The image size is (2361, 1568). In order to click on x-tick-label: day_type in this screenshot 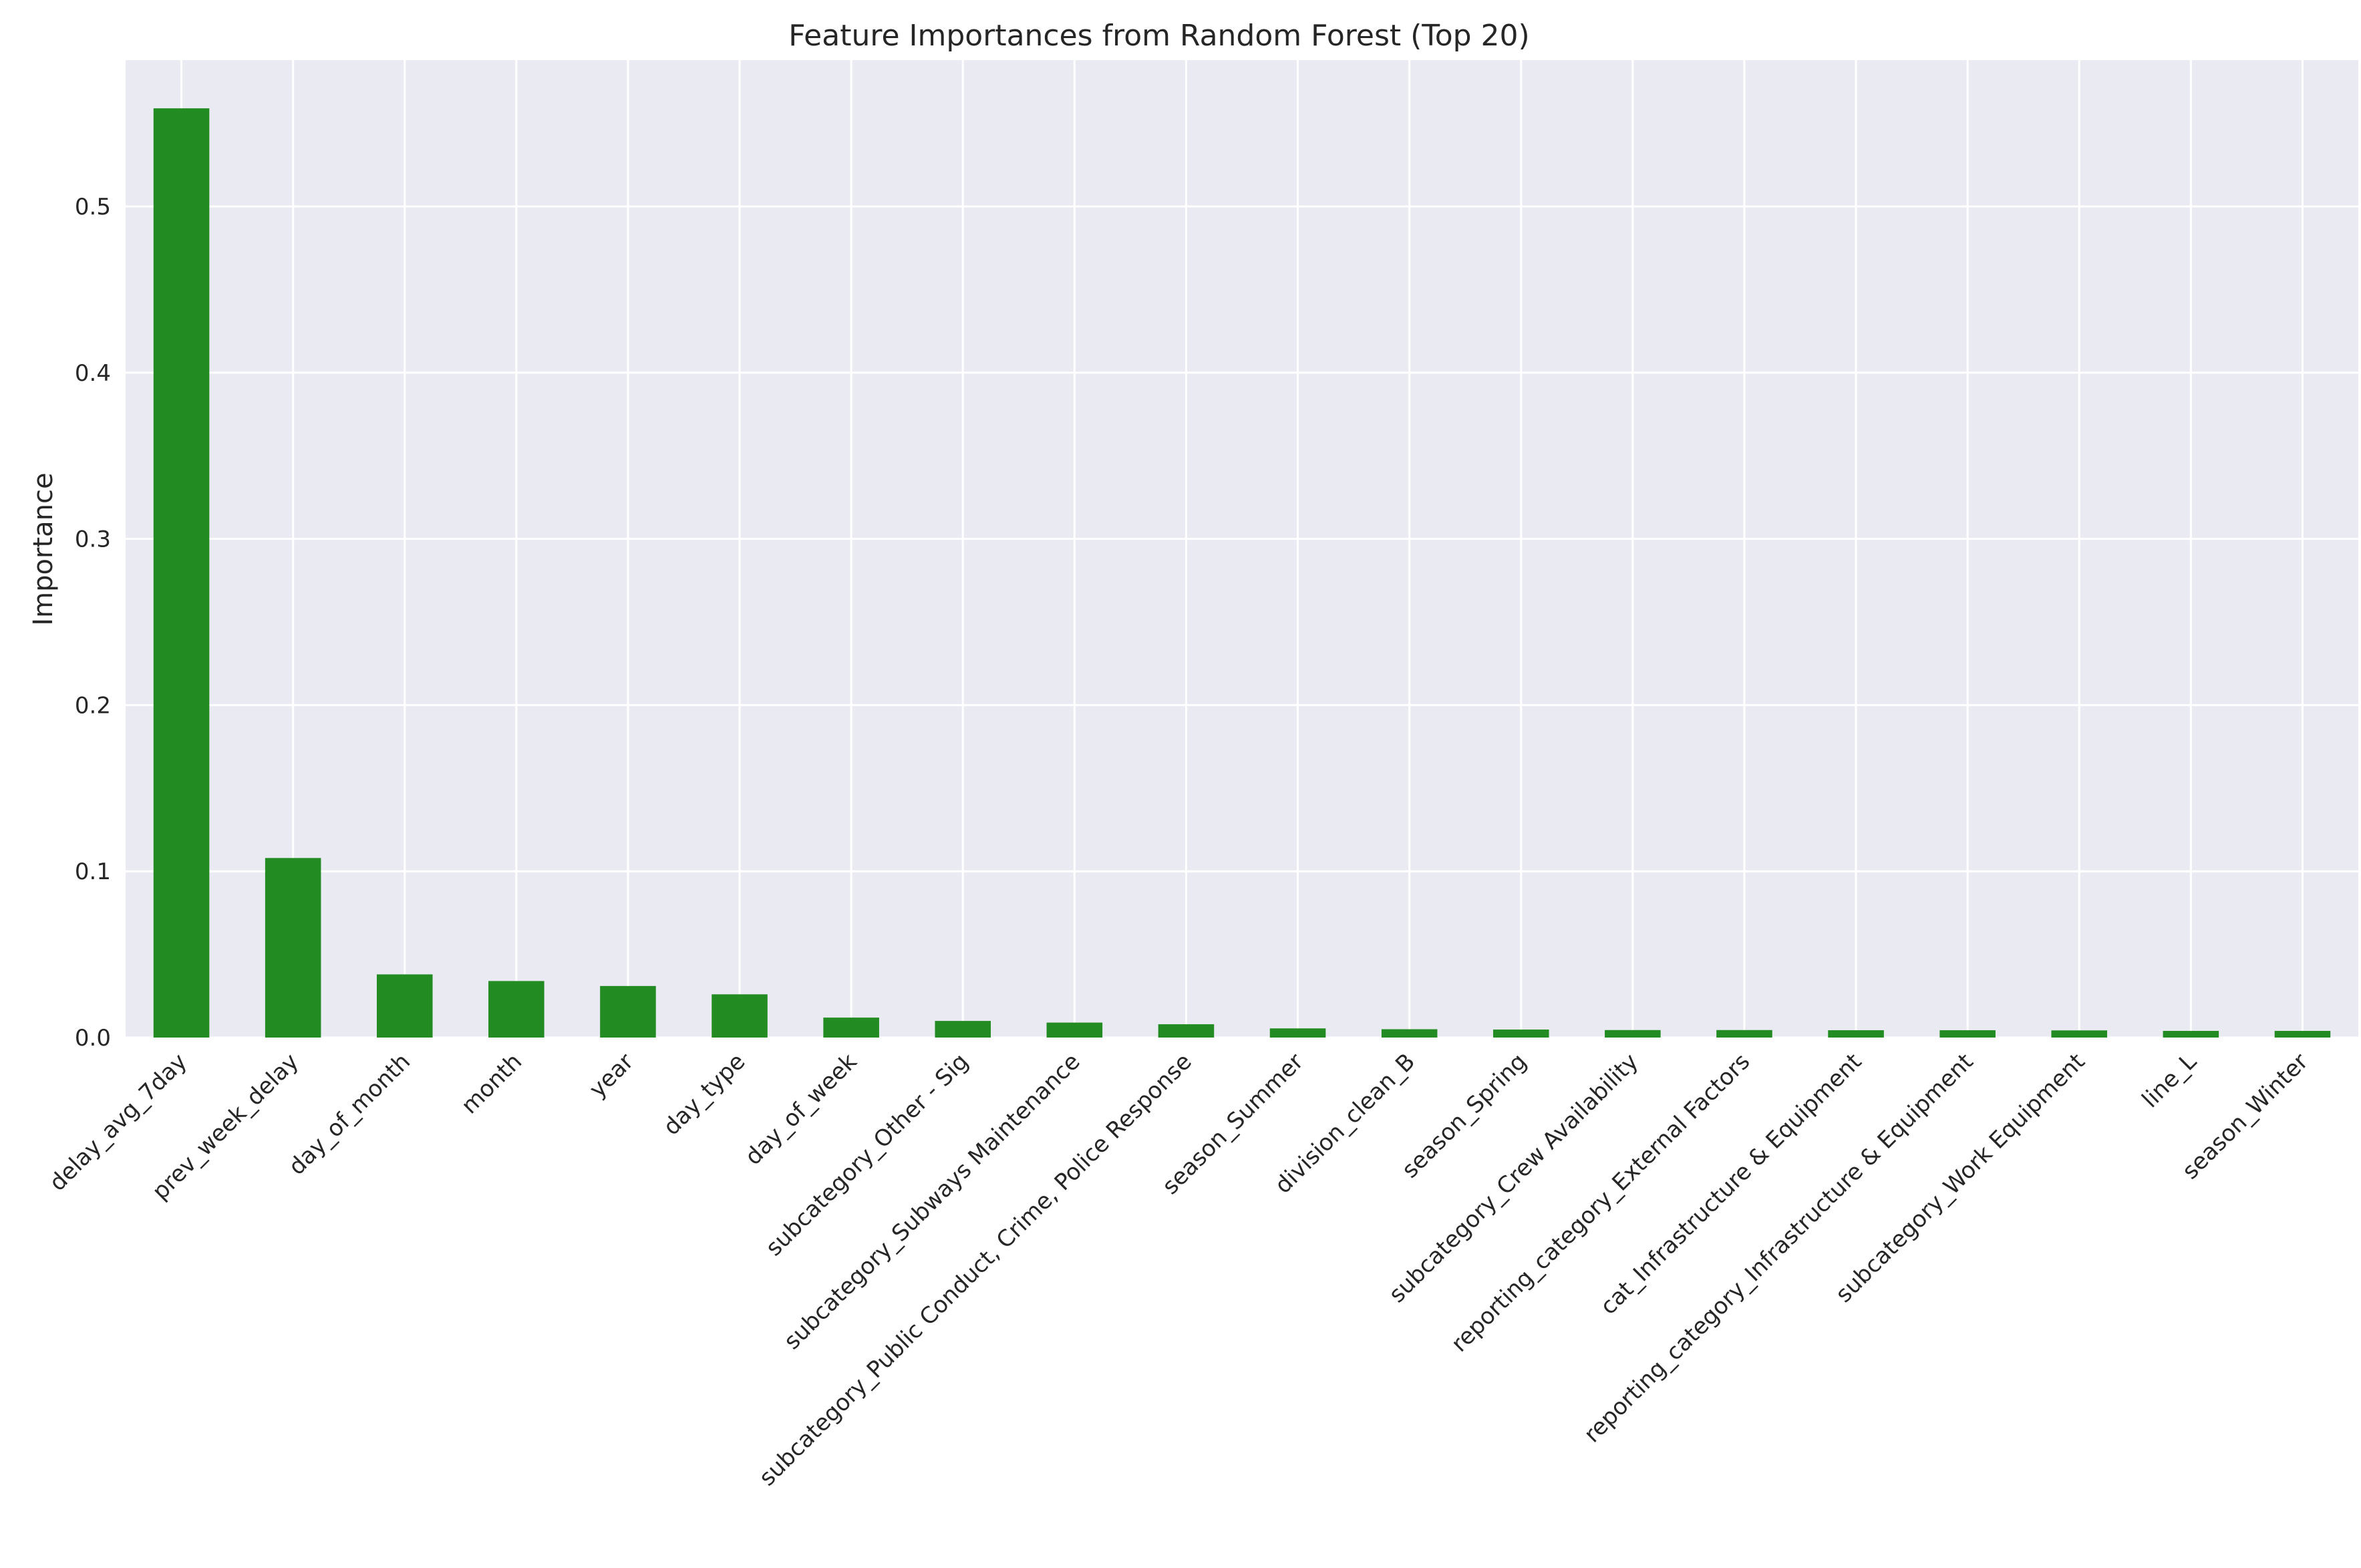, I will do `click(704, 1094)`.